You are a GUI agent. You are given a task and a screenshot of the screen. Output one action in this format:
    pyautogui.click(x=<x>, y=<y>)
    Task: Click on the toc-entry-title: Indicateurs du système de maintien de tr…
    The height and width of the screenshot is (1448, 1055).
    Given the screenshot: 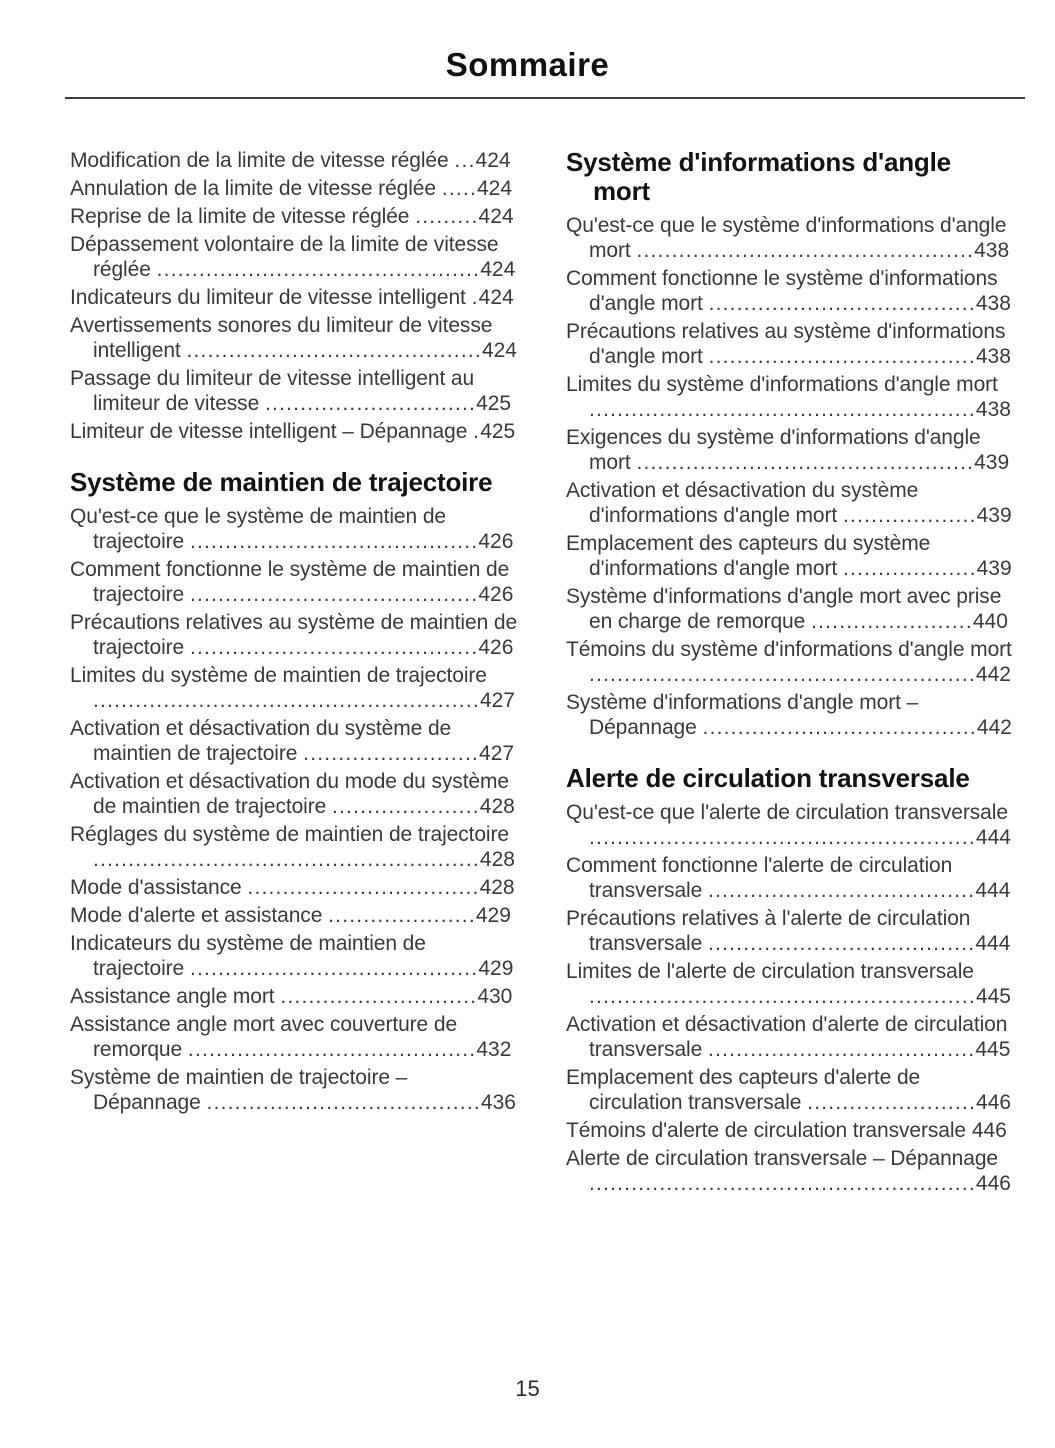 What is the action you would take?
    pyautogui.click(x=248, y=956)
    